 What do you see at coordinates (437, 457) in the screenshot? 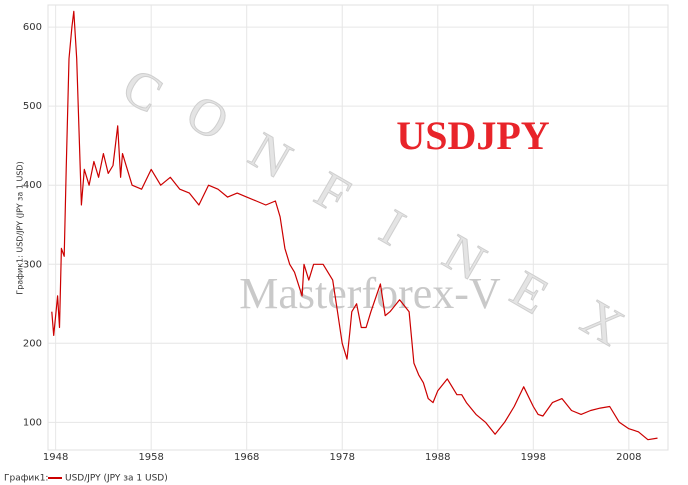
I see `x-tick-label: 1988` at bounding box center [437, 457].